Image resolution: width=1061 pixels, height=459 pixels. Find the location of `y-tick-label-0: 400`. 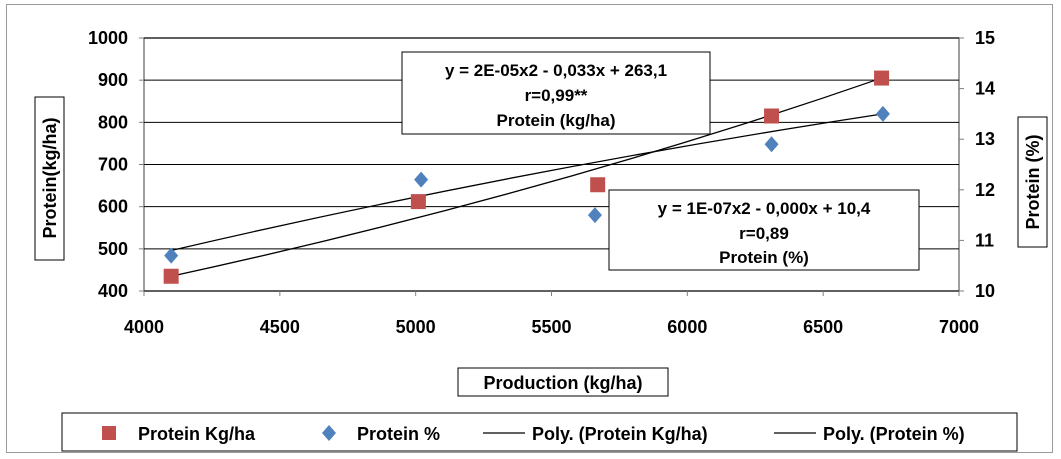

y-tick-label-0: 400 is located at coordinates (113, 291).